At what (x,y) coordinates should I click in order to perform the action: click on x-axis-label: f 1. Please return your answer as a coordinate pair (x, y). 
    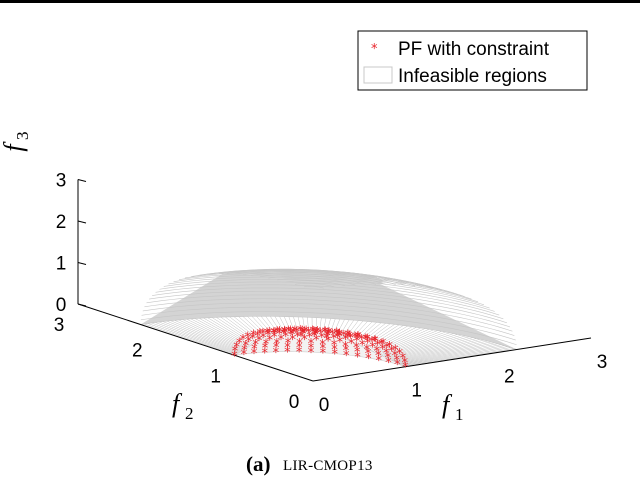
    Looking at the image, I should click on (453, 407).